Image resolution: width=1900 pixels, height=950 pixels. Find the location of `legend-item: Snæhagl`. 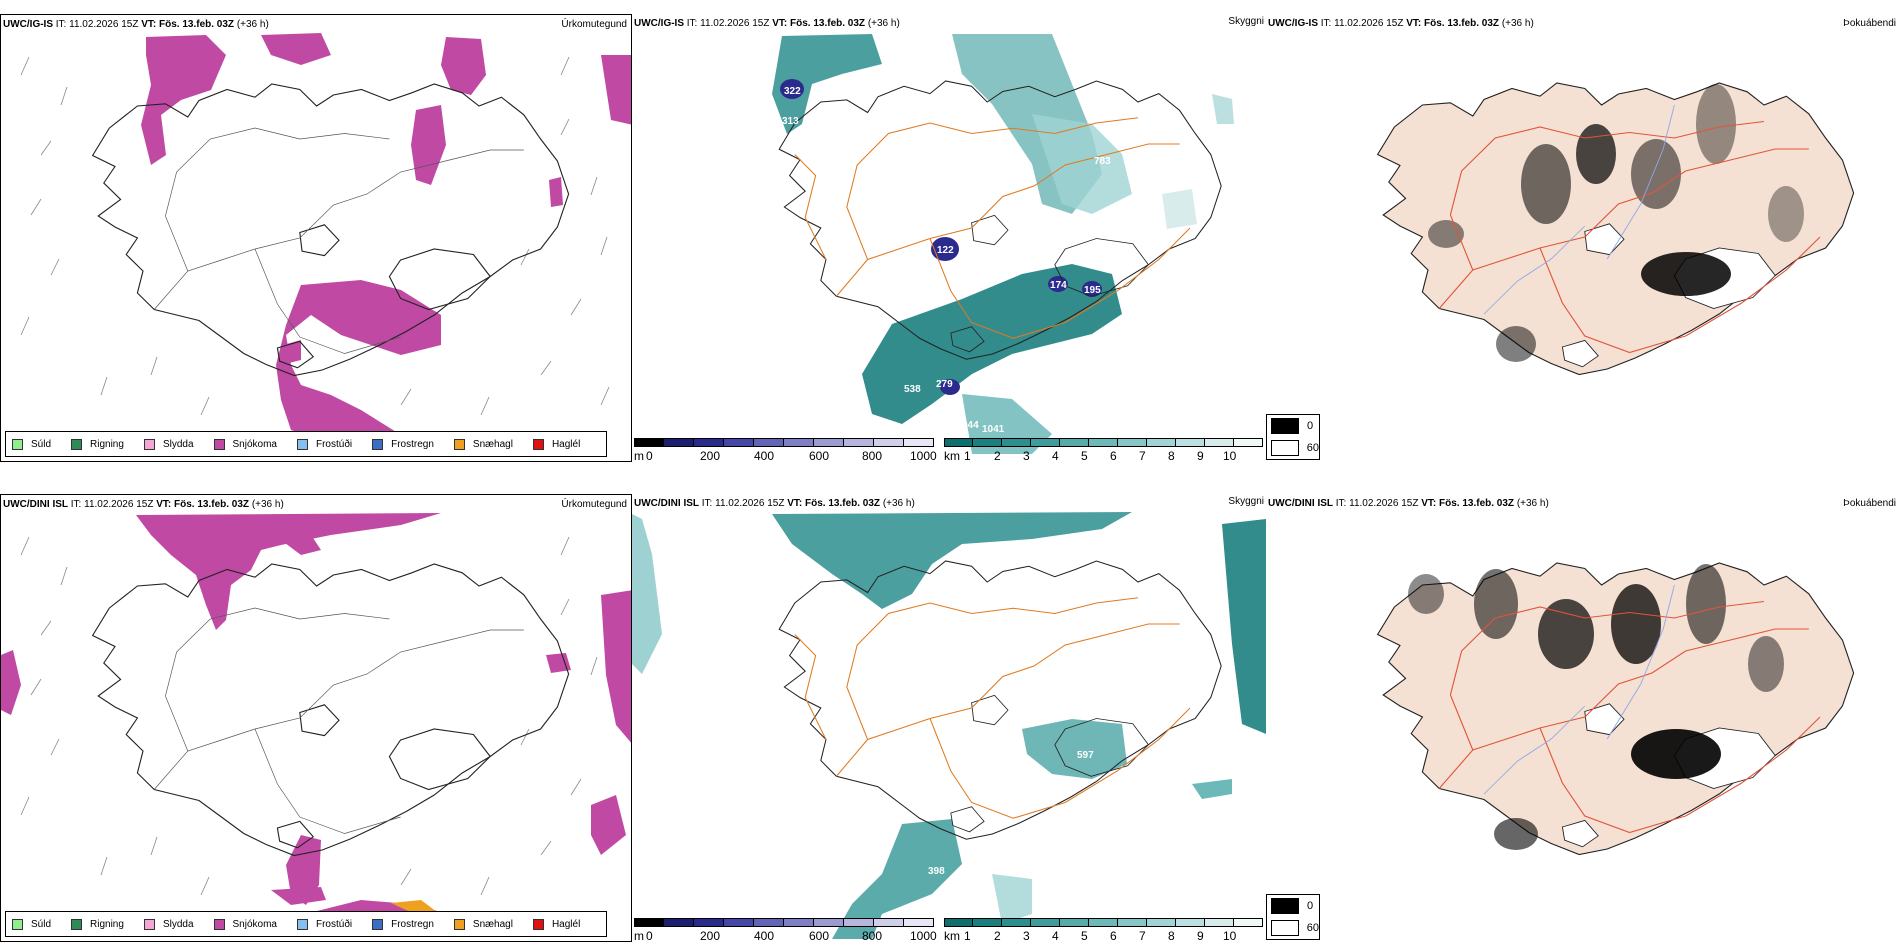

legend-item: Snæhagl is located at coordinates (483, 444).